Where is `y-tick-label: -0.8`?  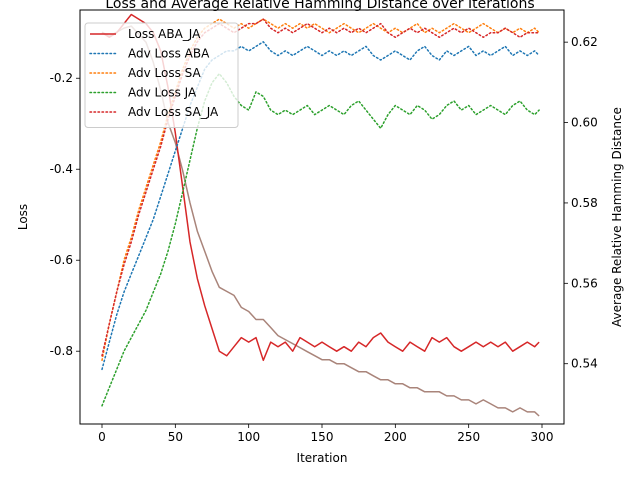 y-tick-label: -0.8 is located at coordinates (61, 351).